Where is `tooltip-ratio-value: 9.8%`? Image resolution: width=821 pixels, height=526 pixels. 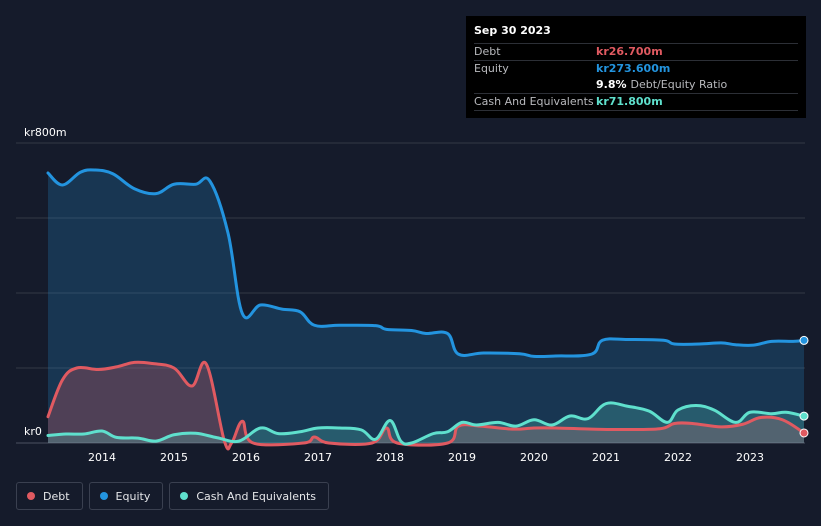 tooltip-ratio-value: 9.8% is located at coordinates (611, 84).